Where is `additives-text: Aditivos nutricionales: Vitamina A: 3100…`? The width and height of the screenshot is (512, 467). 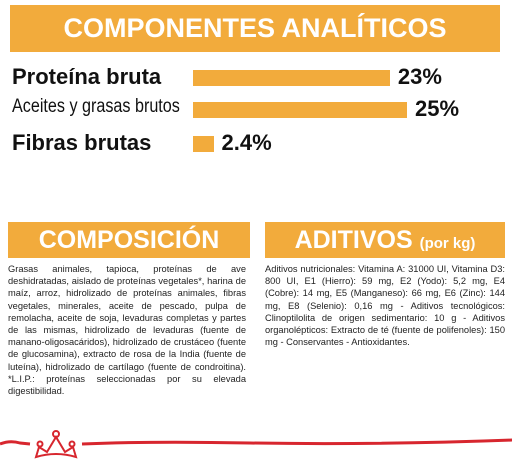 additives-text: Aditivos nutricionales: Vitamina A: 3100… is located at coordinates (385, 306).